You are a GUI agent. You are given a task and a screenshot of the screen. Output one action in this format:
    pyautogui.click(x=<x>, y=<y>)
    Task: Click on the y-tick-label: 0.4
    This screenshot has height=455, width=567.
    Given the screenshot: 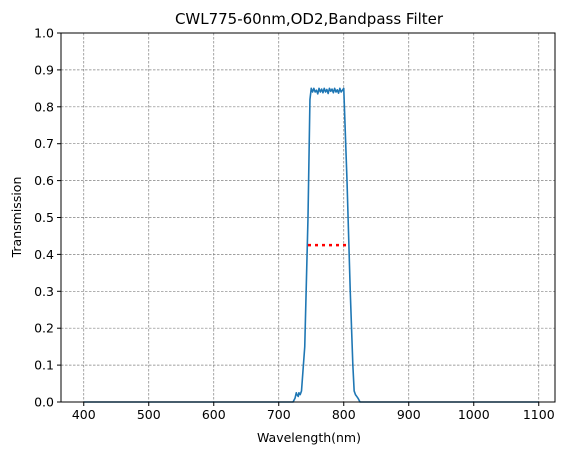 What is the action you would take?
    pyautogui.click(x=44, y=254)
    